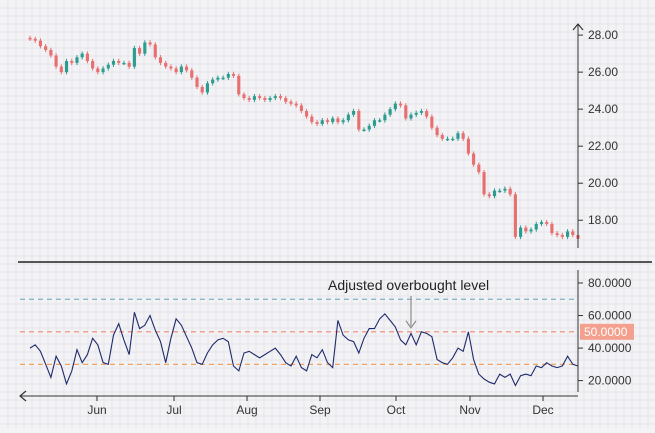  I want to click on x-tick-label: Sep, so click(320, 410).